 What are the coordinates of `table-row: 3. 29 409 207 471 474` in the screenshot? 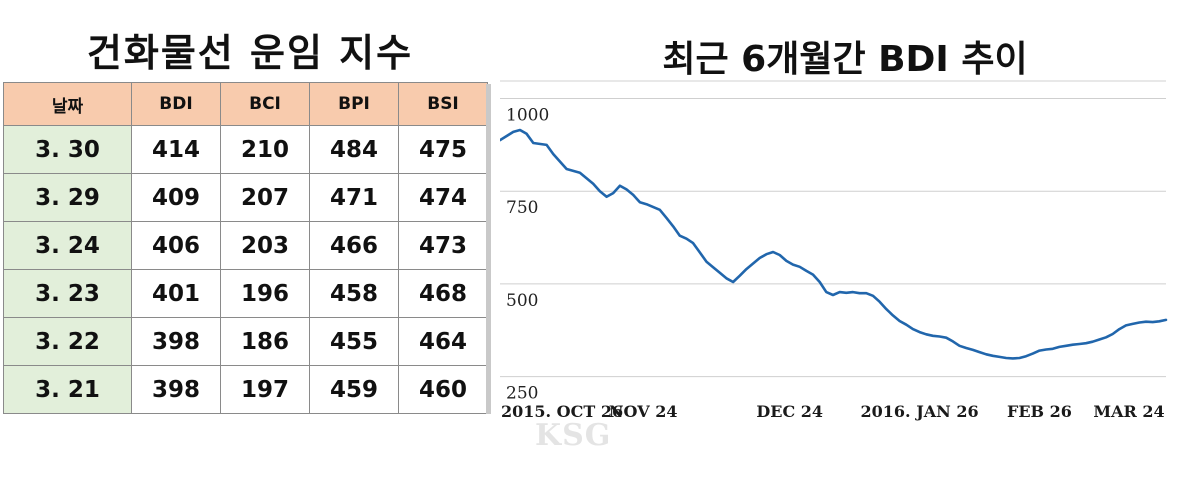 It's located at (245, 197).